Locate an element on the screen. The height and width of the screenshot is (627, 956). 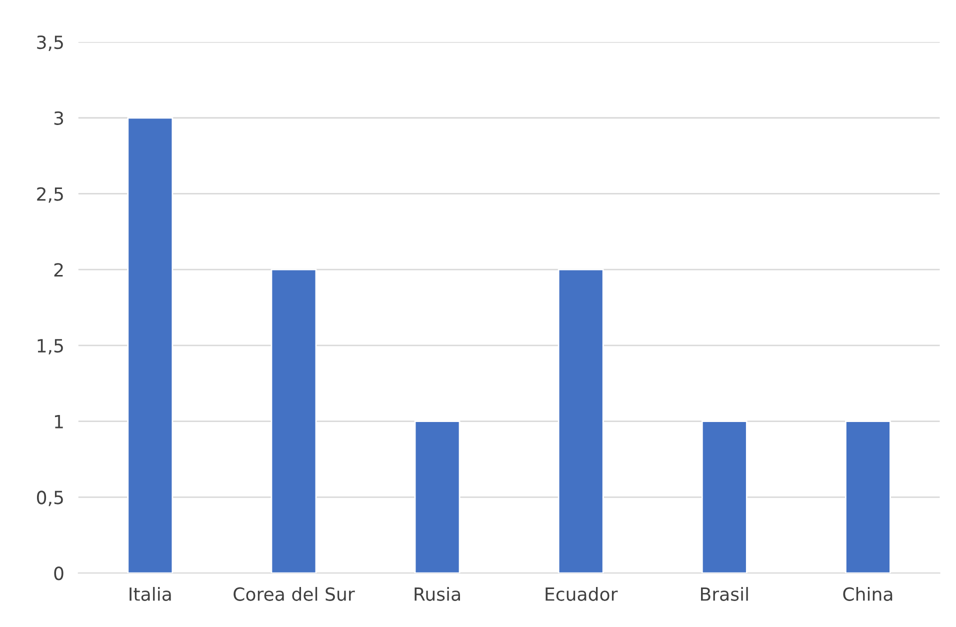
y-tick-label: 1,5 is located at coordinates (50, 346).